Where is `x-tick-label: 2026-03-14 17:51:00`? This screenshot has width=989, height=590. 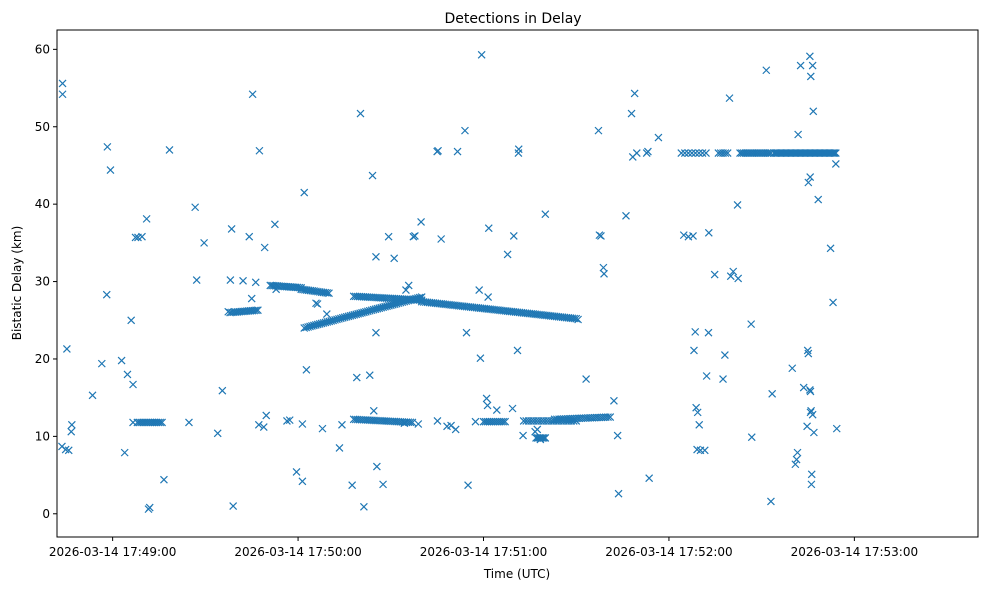 x-tick-label: 2026-03-14 17:51:00 is located at coordinates (483, 552).